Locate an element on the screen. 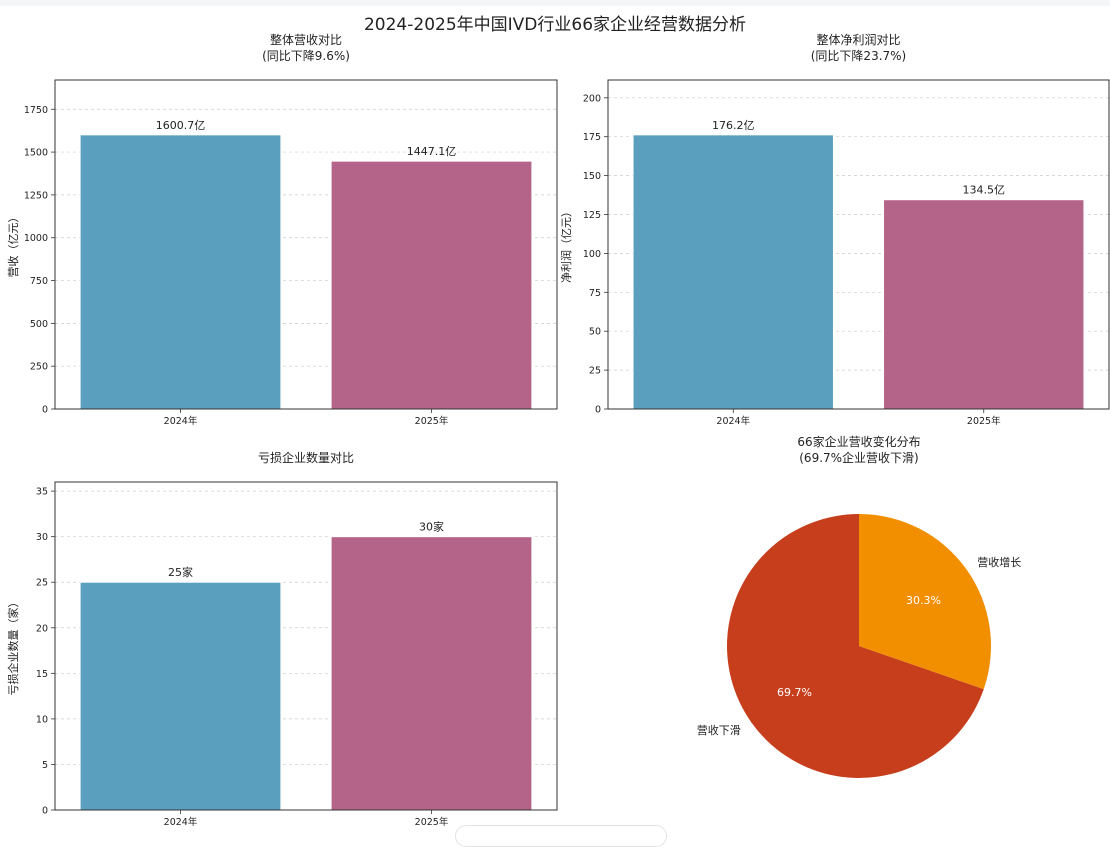 This screenshot has height=847, width=1110. chart-subtitle: (69.7%企业营收下滑) is located at coordinates (859, 457).